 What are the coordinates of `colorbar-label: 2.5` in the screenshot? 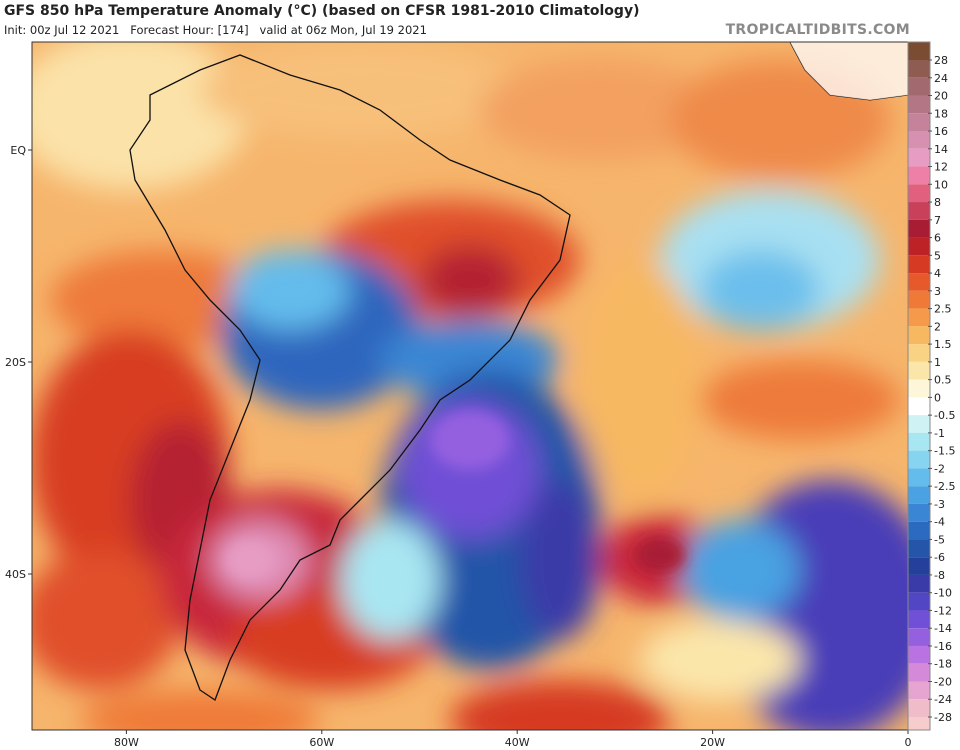 It's located at (943, 309).